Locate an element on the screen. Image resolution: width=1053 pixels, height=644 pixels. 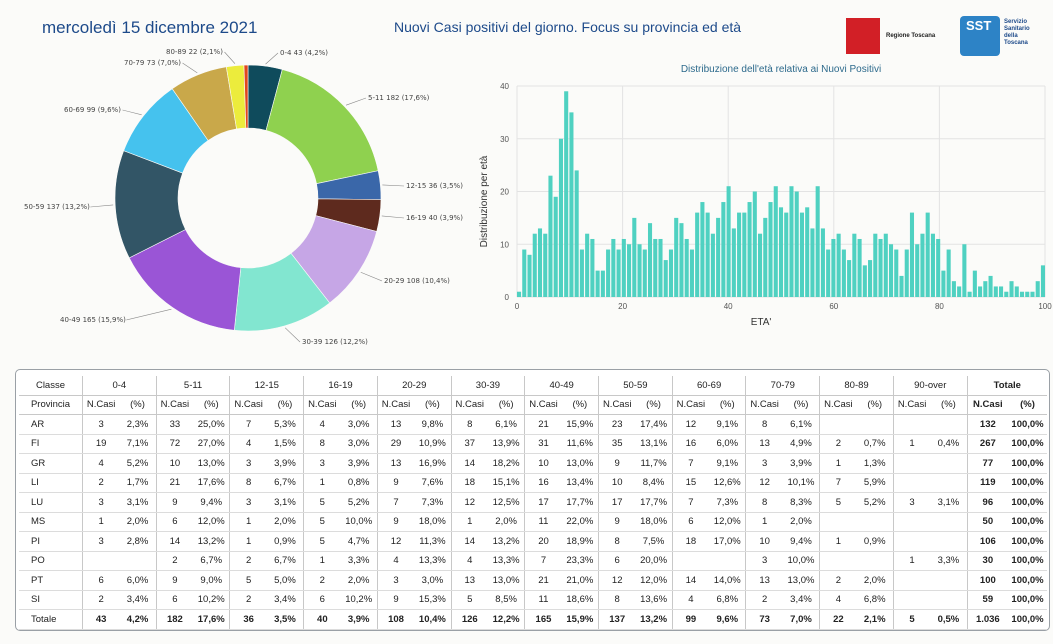
y-tick-label-3: 30 is located at coordinates (504, 139).